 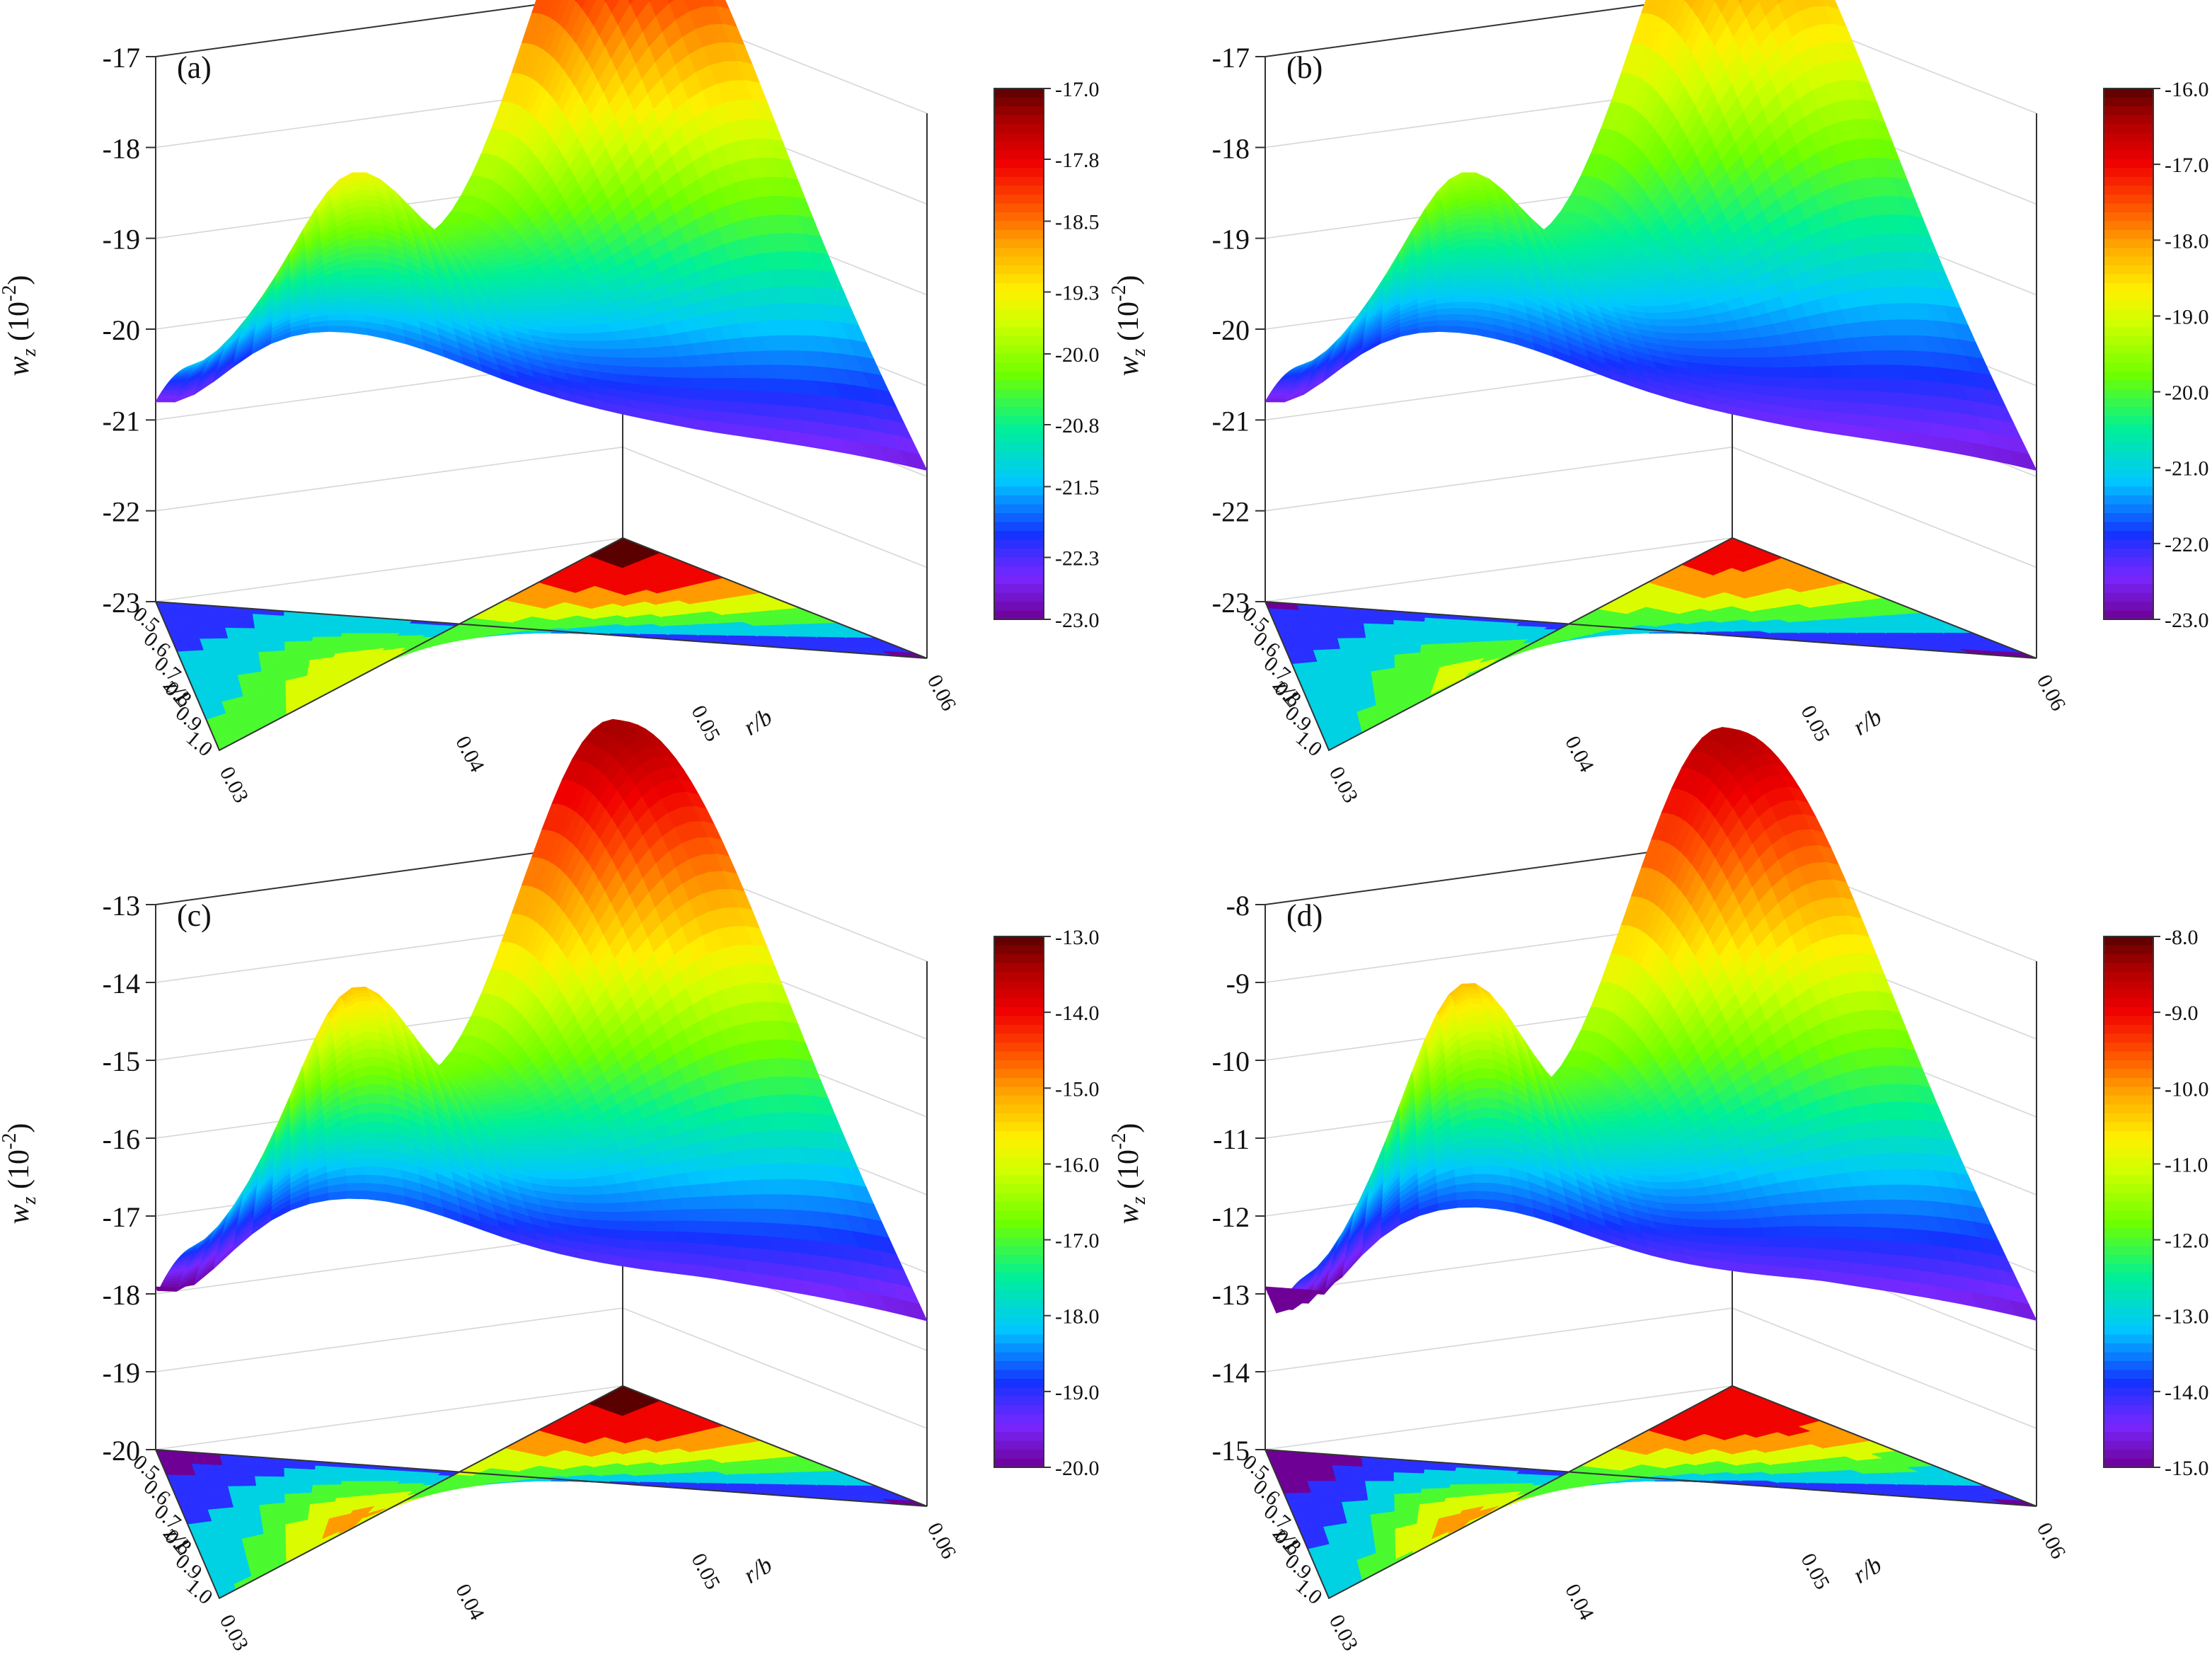 What do you see at coordinates (2156, 355) in the screenshot?
I see `colorbar: -16.0-17.0-18.0-19.0-20.0-21.0-22.0-23.0` at bounding box center [2156, 355].